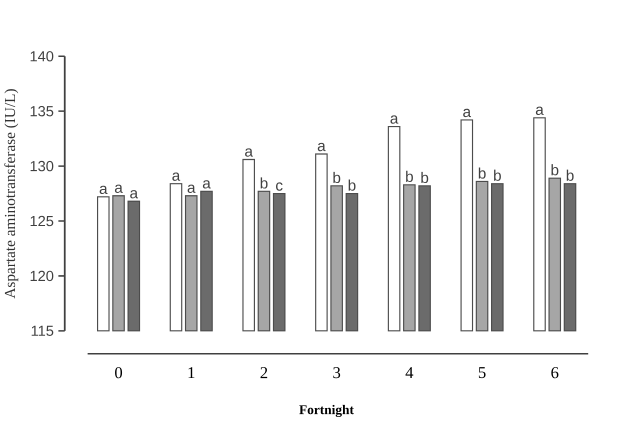  What do you see at coordinates (42, 111) in the screenshot?
I see `y-tick-label: 135` at bounding box center [42, 111].